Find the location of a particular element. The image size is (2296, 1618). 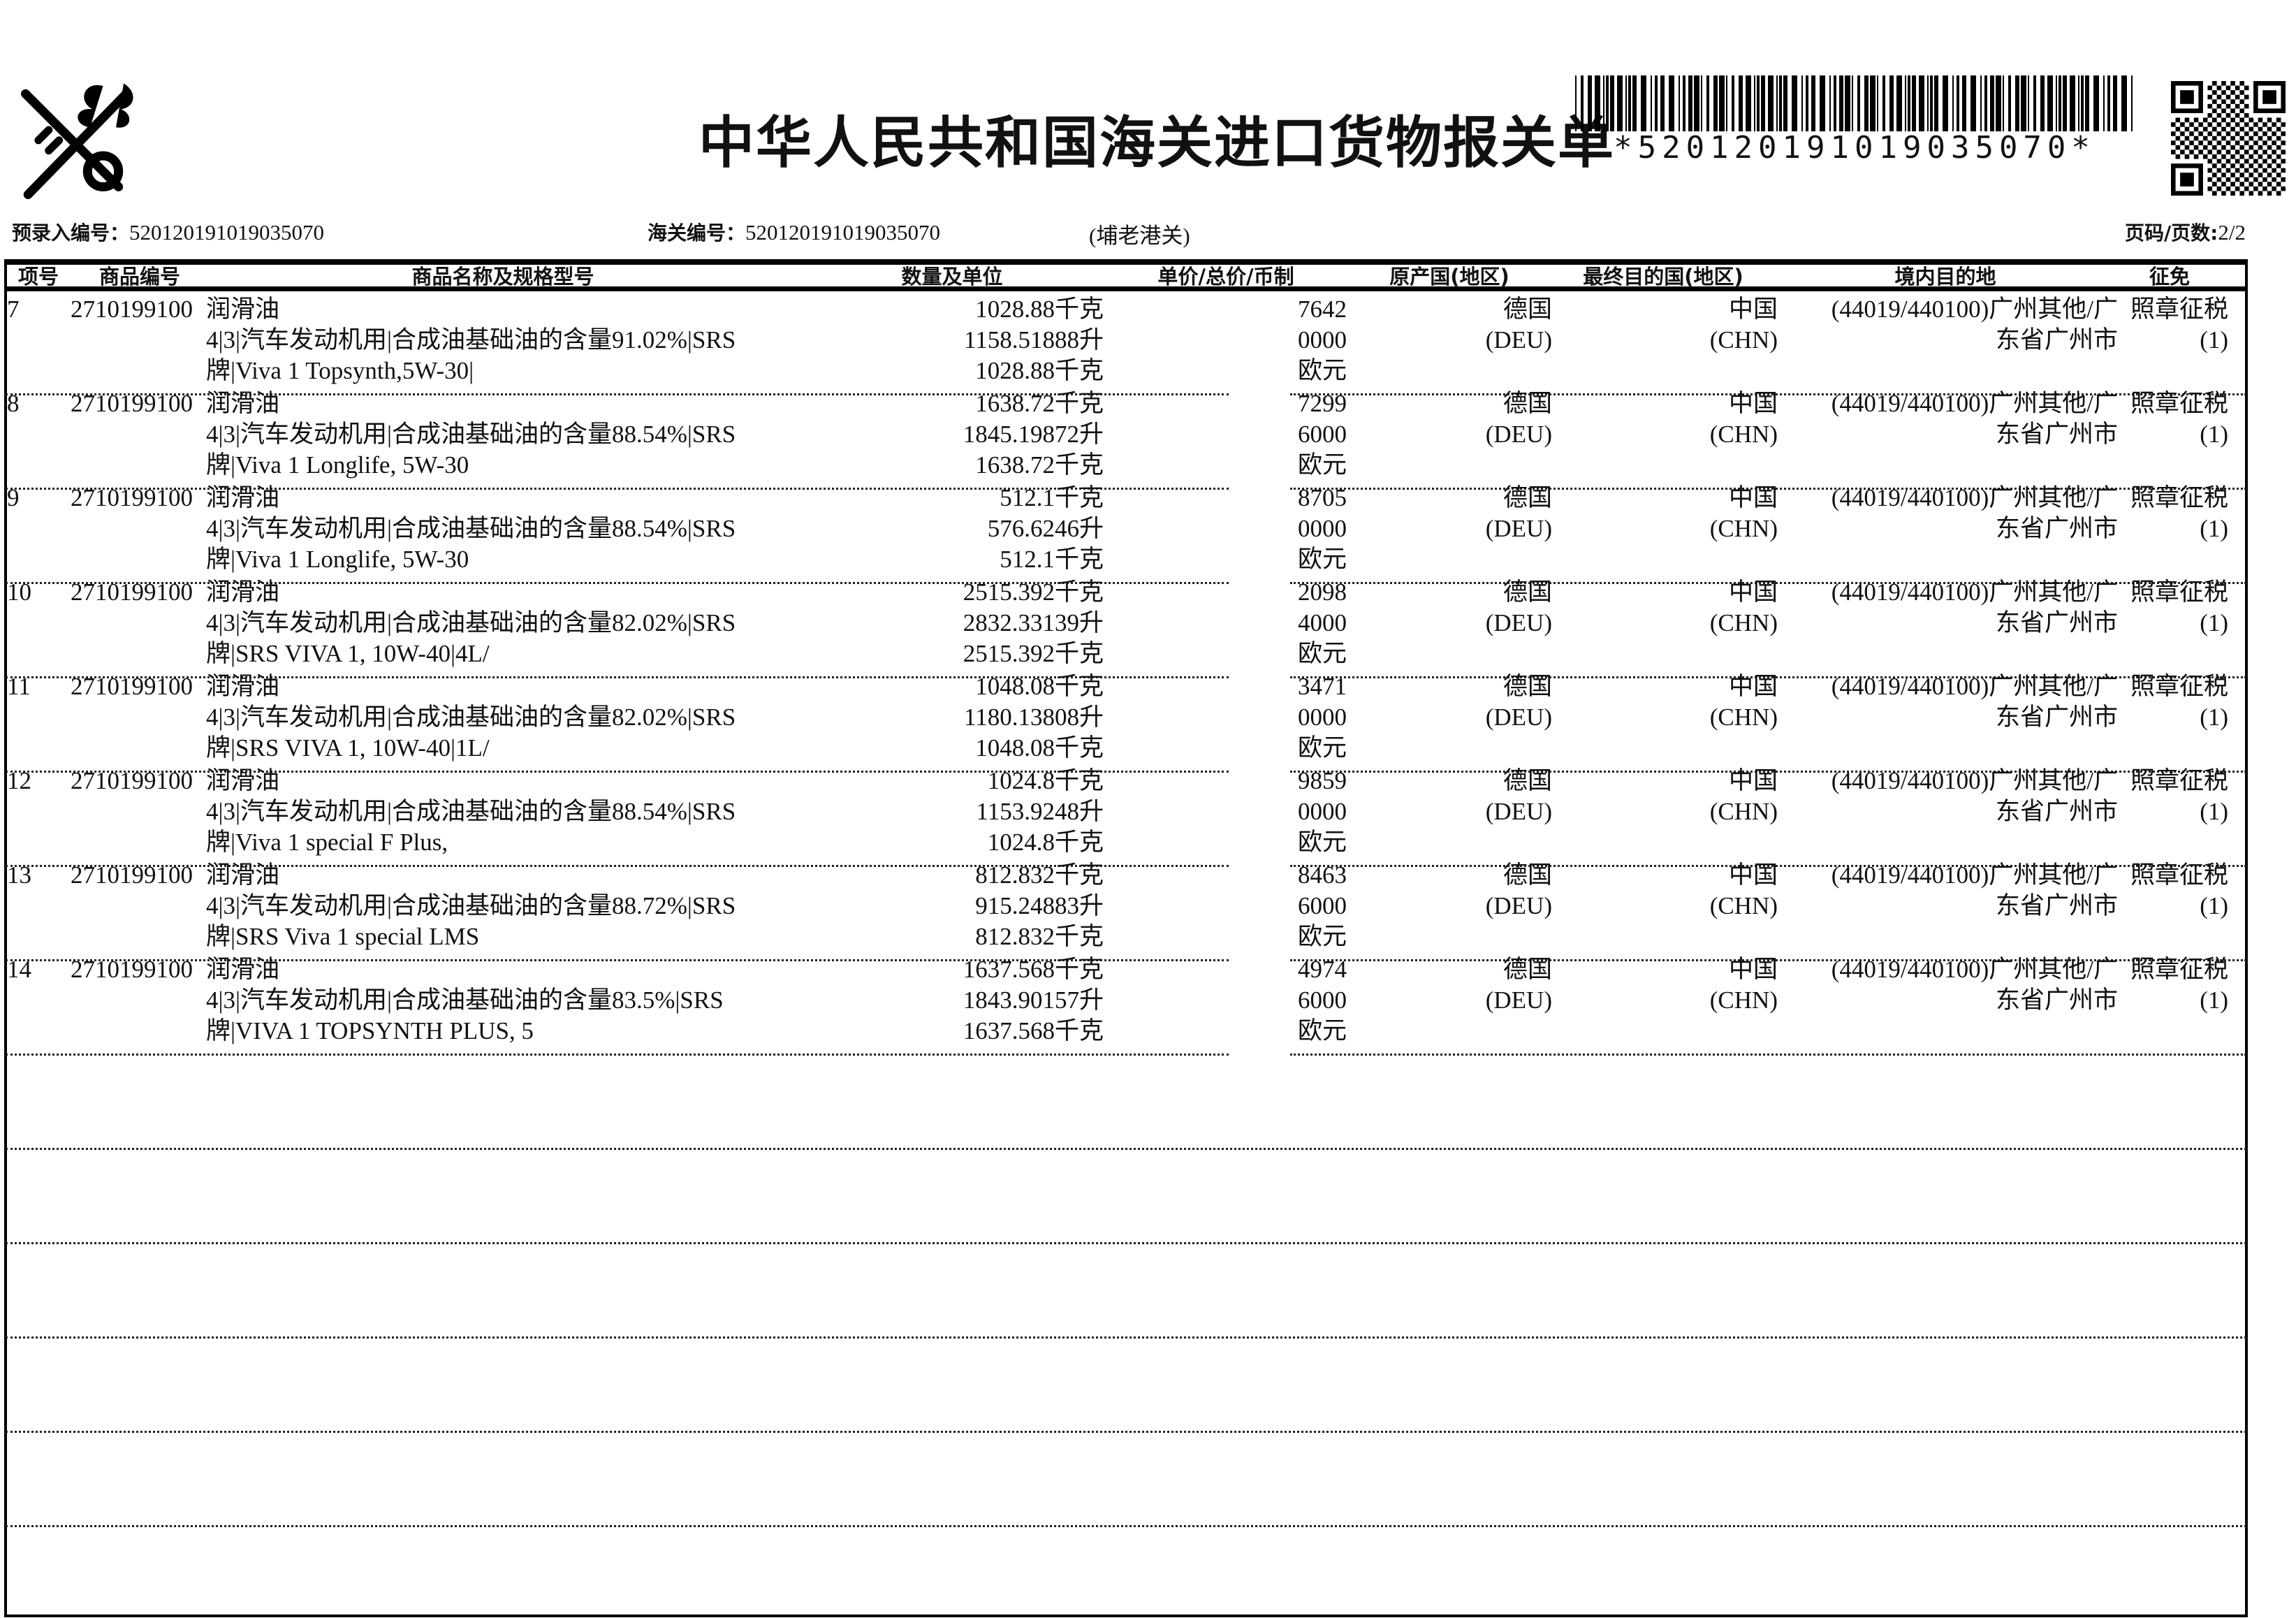

price-line: 7299 is located at coordinates (1322, 404).